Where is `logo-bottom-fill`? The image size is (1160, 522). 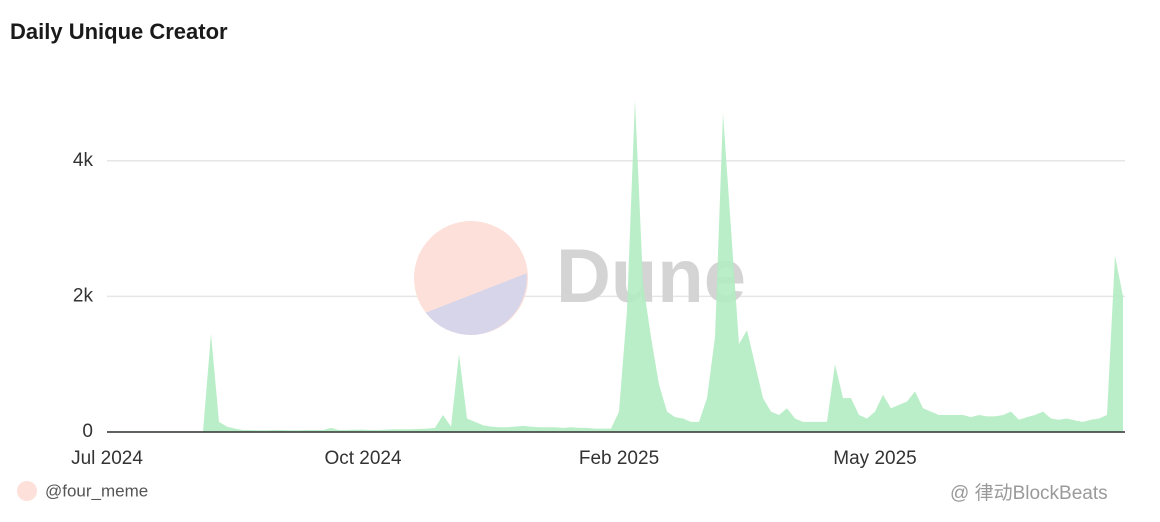
logo-bottom-fill is located at coordinates (476, 304).